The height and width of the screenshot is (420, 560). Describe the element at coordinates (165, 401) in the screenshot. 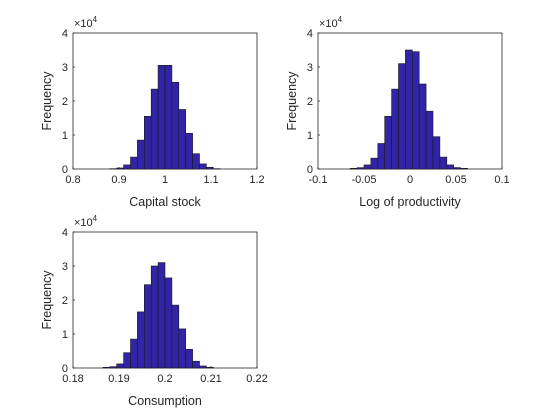

I see `x-axis-label: Consumption` at that location.